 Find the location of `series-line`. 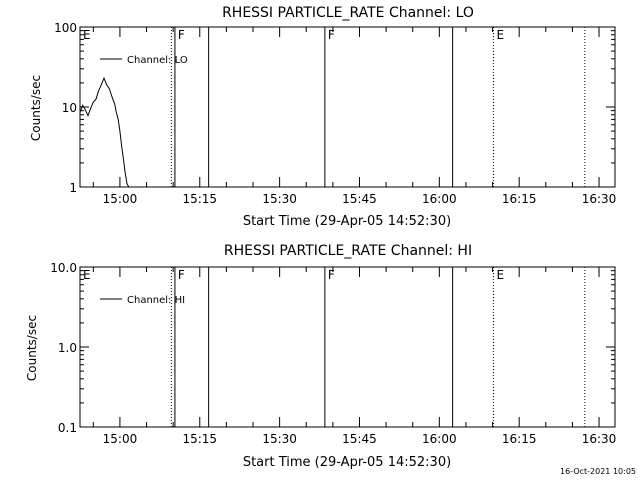

series-line is located at coordinates (104, 132).